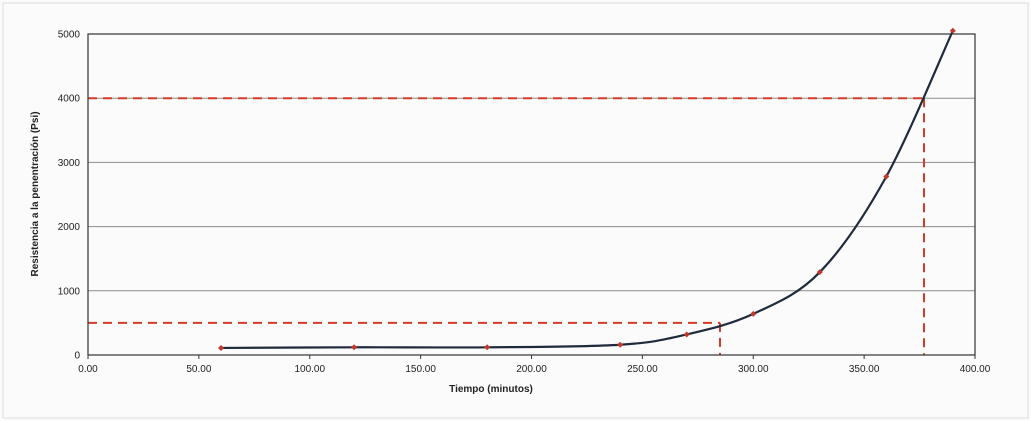 Image resolution: width=1031 pixels, height=421 pixels. I want to click on x-tick-label: 250.00, so click(642, 369).